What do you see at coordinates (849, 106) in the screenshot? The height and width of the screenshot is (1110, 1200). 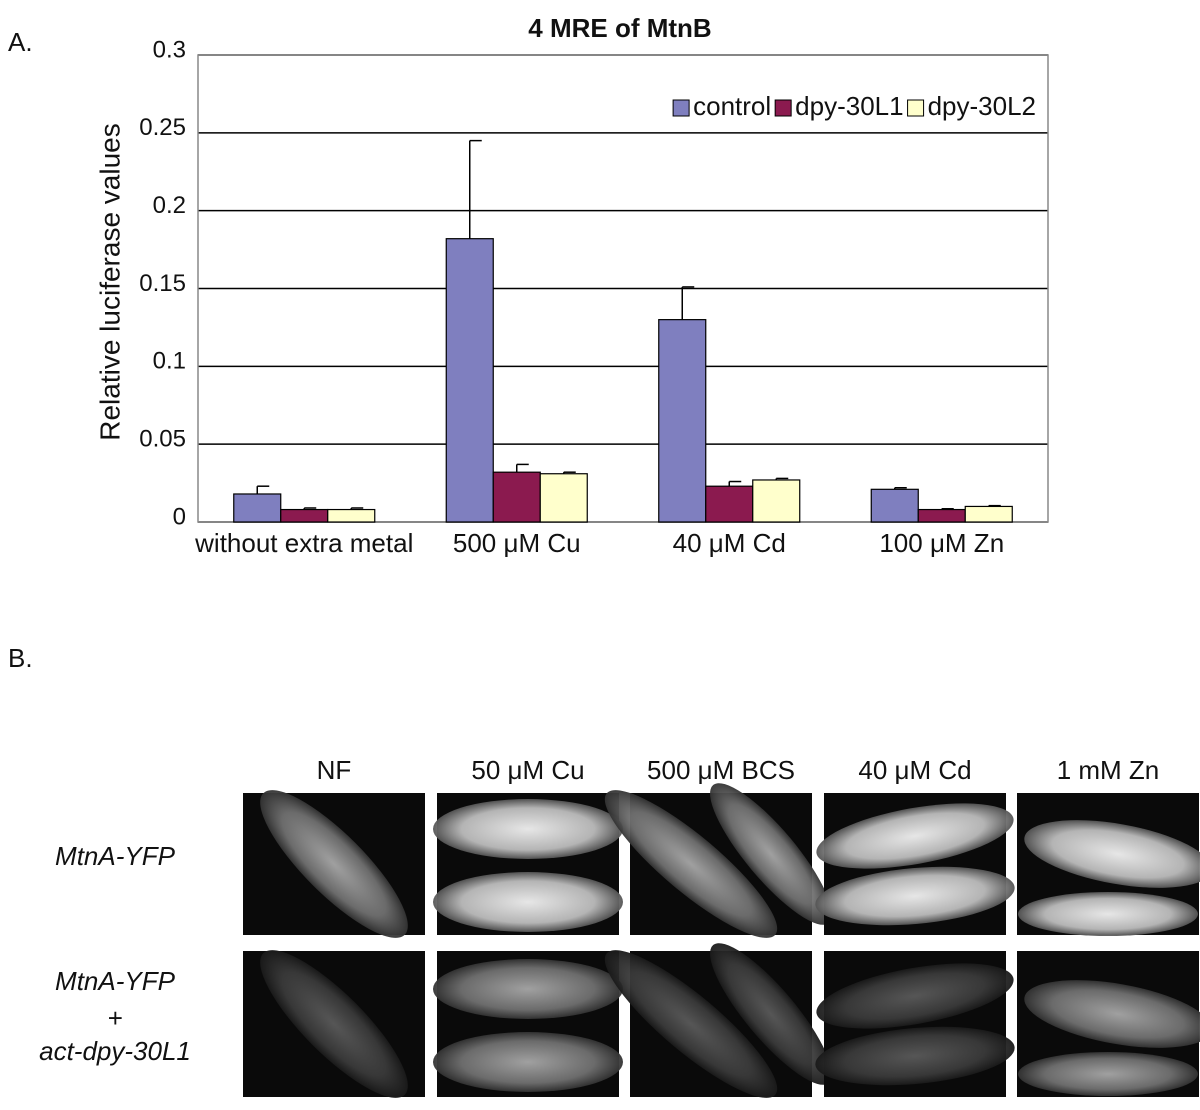 I see `legend-label: dpy-30L1` at bounding box center [849, 106].